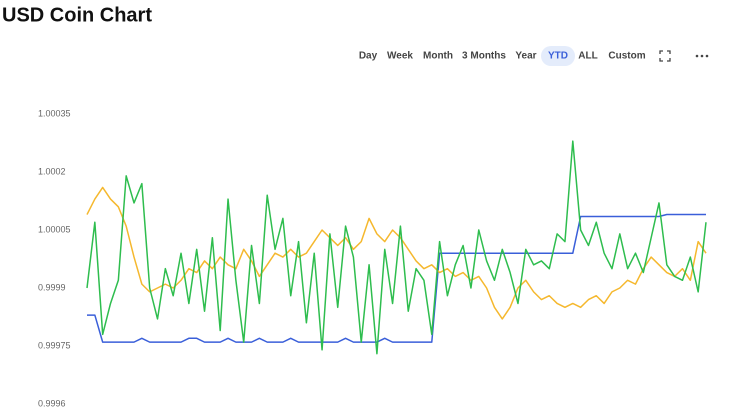  Describe the element at coordinates (52, 171) in the screenshot. I see `y-tick-label: 1.0002` at that location.